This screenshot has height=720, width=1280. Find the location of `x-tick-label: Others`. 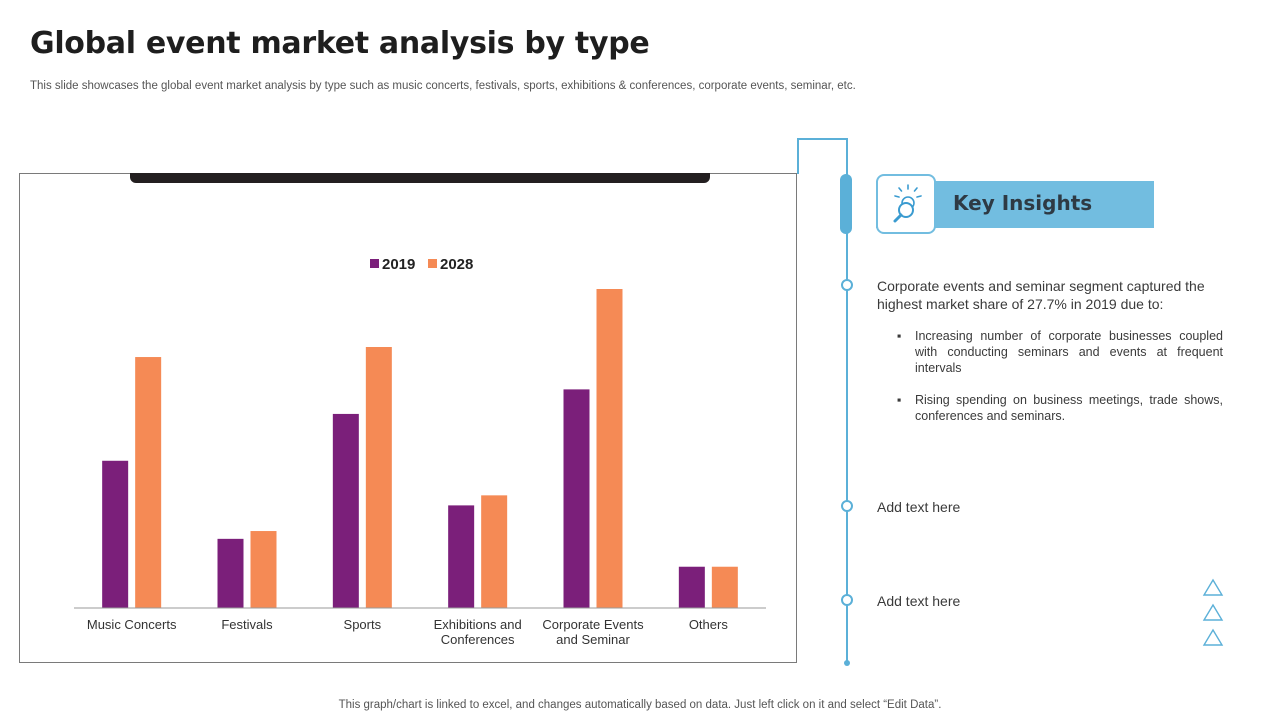

x-tick-label: Others is located at coordinates (709, 624).